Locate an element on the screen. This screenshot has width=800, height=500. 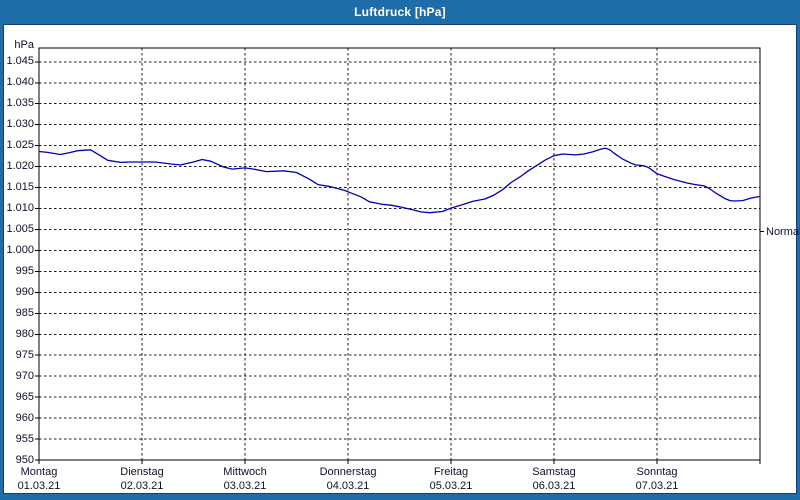
x-axis-date-label: 02.03.21 is located at coordinates (142, 486).